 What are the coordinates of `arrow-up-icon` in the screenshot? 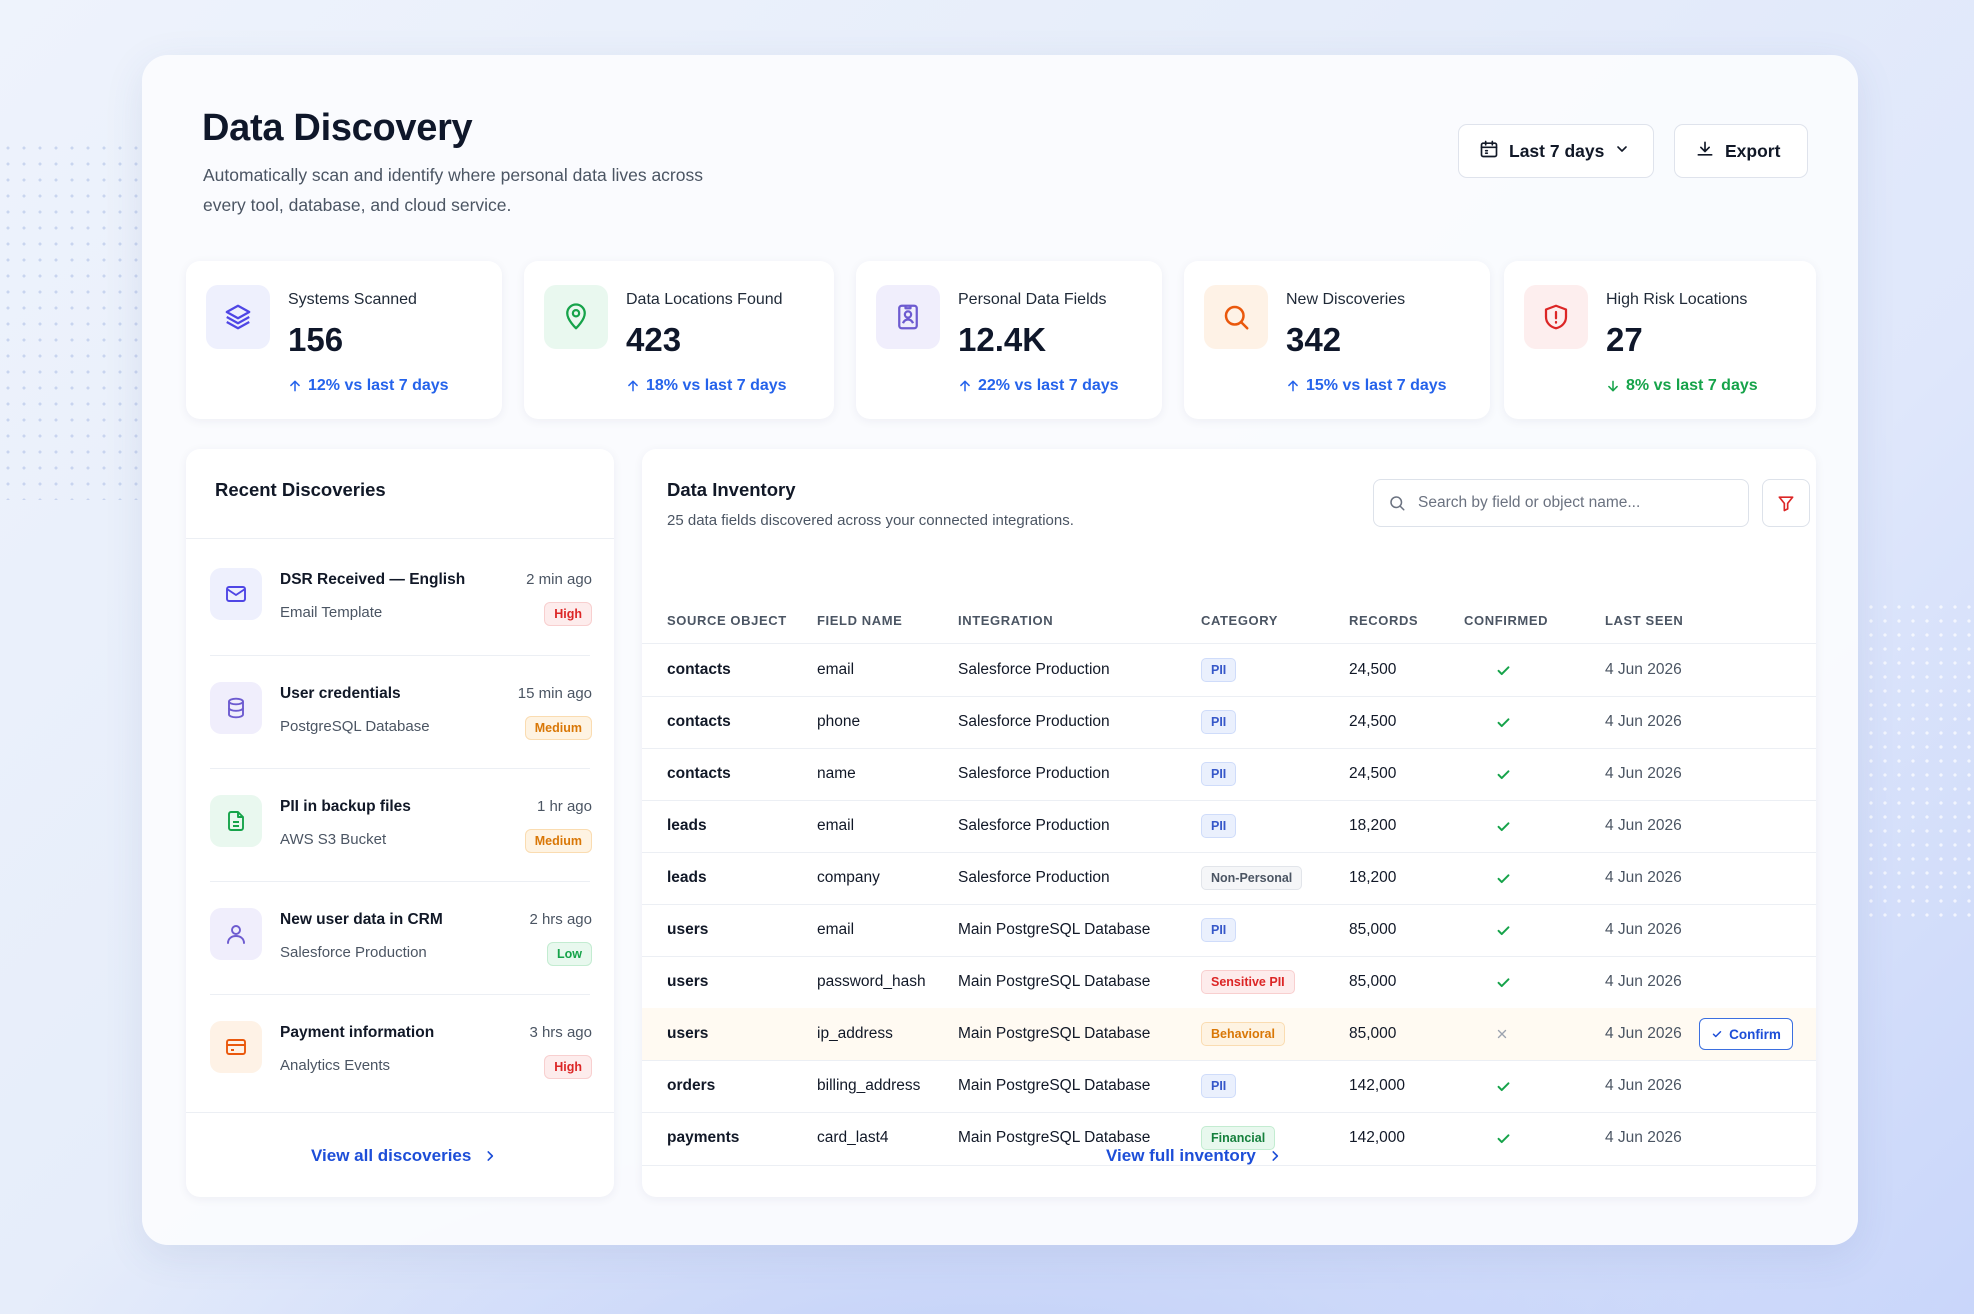 It's located at (295, 386).